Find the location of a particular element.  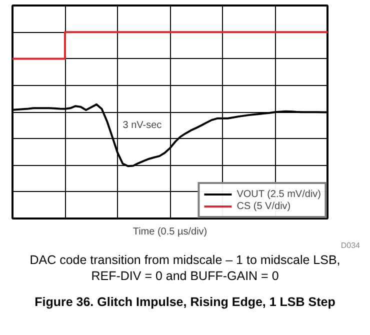

text: Figure 36. Glitch Impulse, Rising Edge, 1 LSB Step is located at coordinates (185, 302).